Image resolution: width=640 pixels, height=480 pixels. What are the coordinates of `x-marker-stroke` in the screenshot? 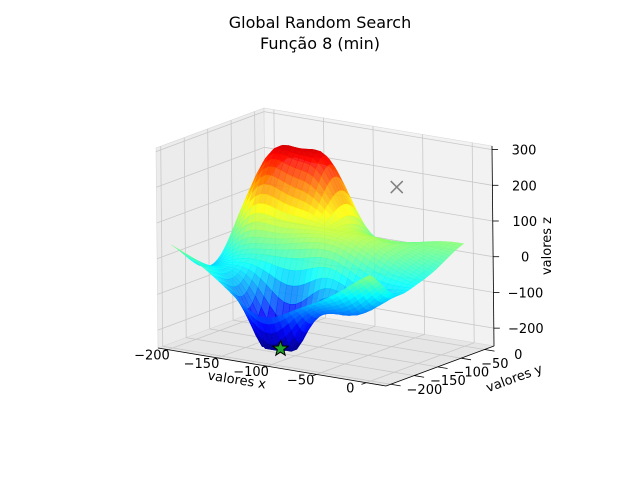 It's located at (397, 187).